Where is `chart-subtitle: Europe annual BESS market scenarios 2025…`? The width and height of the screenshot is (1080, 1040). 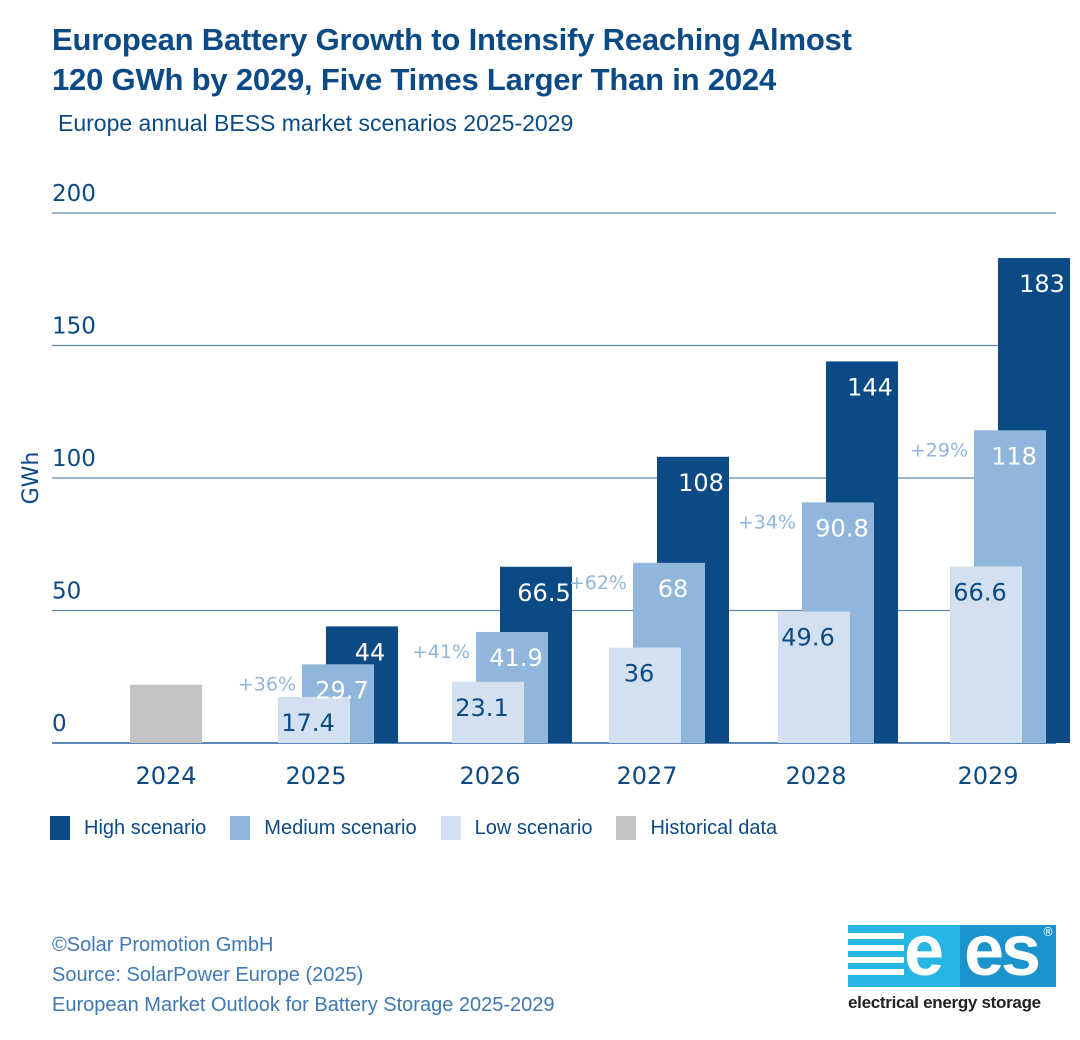
chart-subtitle: Europe annual BESS market scenarios 2025… is located at coordinates (316, 123).